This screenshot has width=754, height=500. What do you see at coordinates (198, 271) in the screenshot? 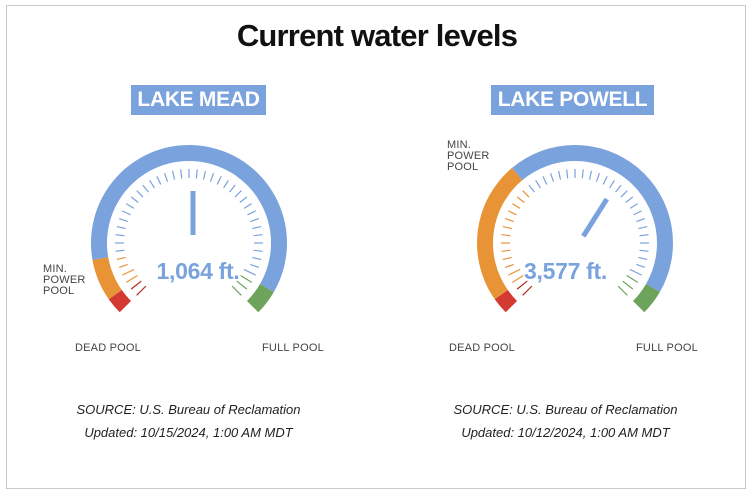
I see `water-level-reading: 1,064 ft.` at bounding box center [198, 271].